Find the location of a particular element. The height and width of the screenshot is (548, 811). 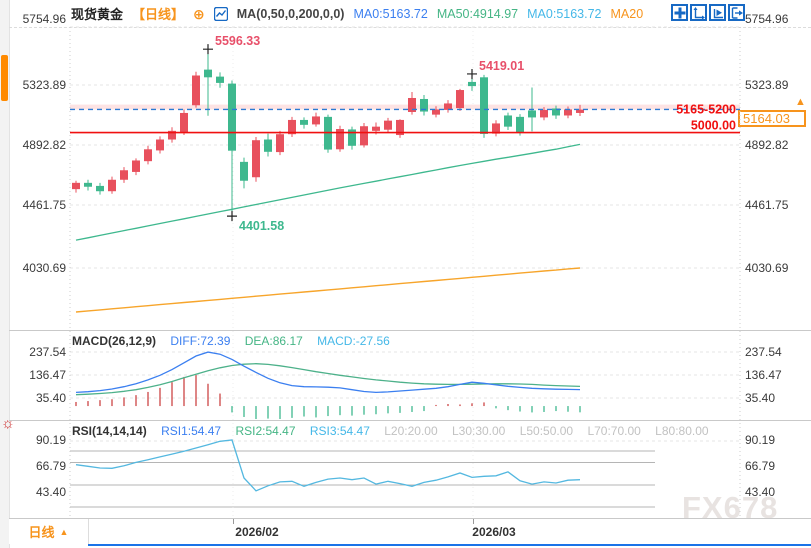

panel-divider-macd is located at coordinates (410, 330).